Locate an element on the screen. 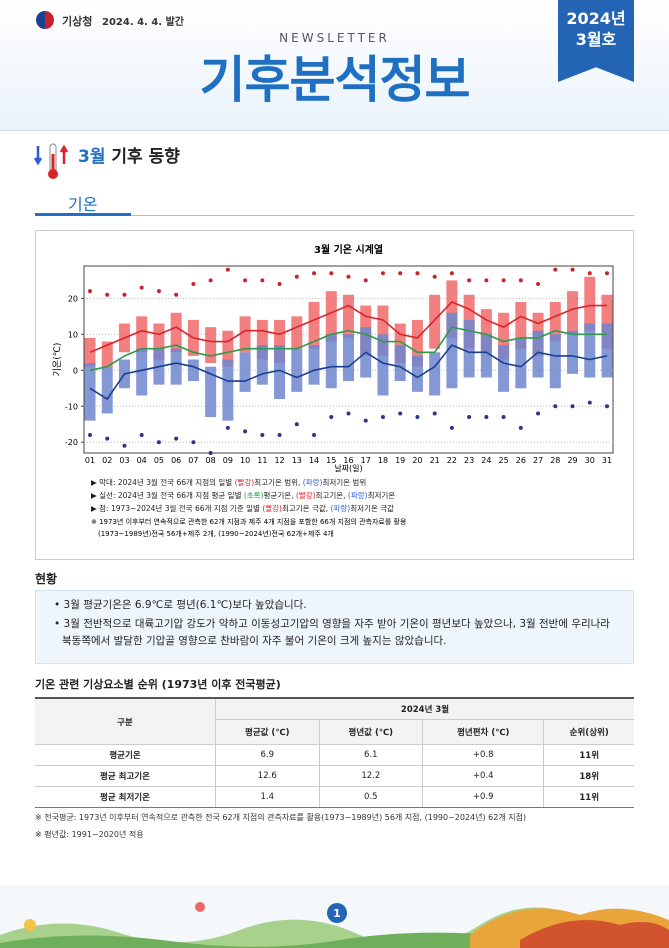  thermometer-icon is located at coordinates (51, 161).